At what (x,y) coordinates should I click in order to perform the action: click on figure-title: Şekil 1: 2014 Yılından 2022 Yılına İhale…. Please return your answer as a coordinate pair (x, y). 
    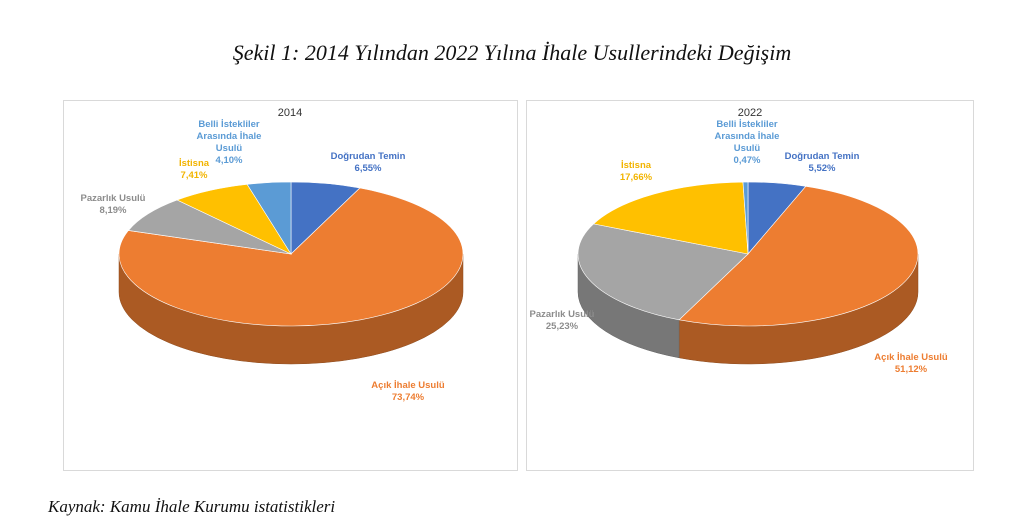
    Looking at the image, I should click on (512, 52).